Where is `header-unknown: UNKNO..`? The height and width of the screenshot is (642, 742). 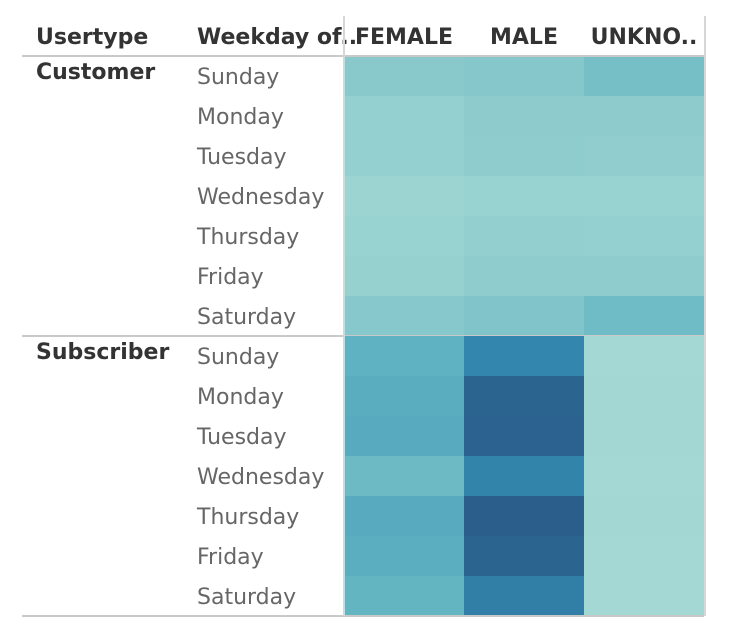 header-unknown: UNKNO.. is located at coordinates (644, 37).